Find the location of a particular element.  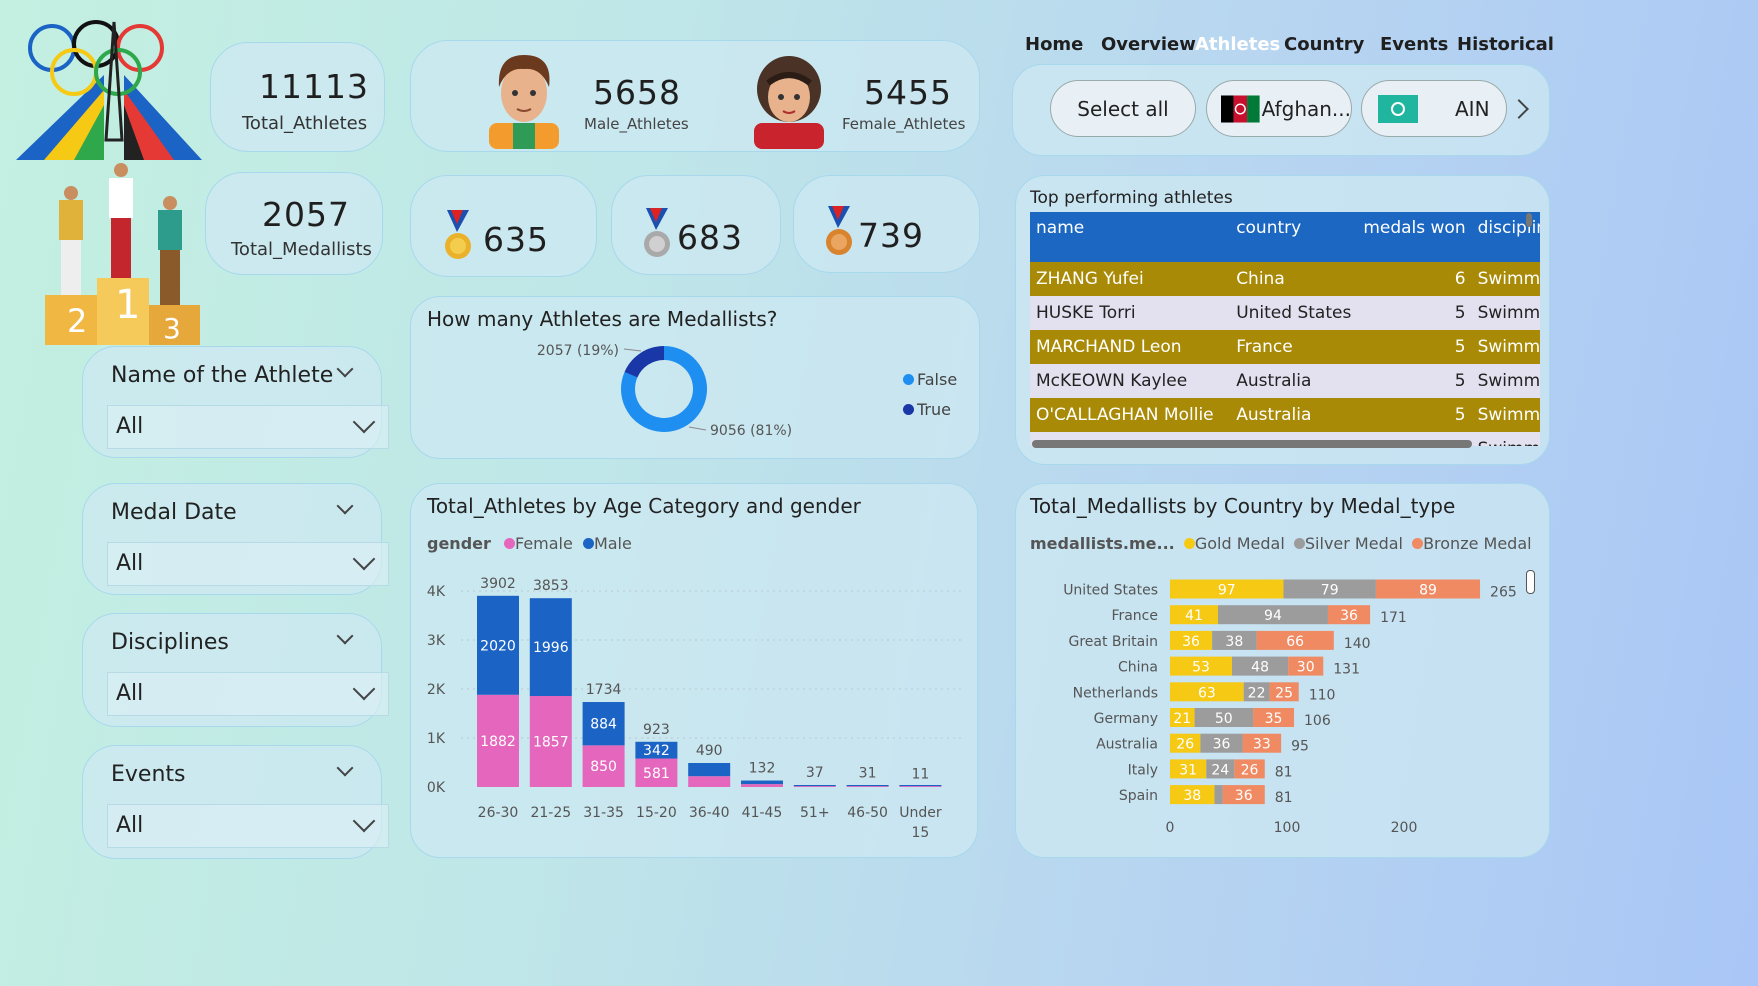

bar-value-label: 35 is located at coordinates (1274, 719).